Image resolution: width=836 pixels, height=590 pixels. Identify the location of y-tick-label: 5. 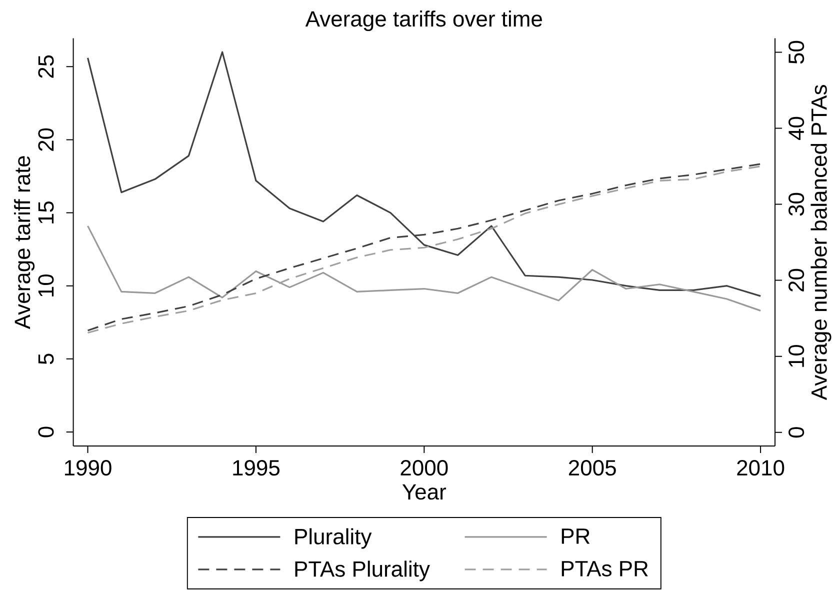
(46, 359).